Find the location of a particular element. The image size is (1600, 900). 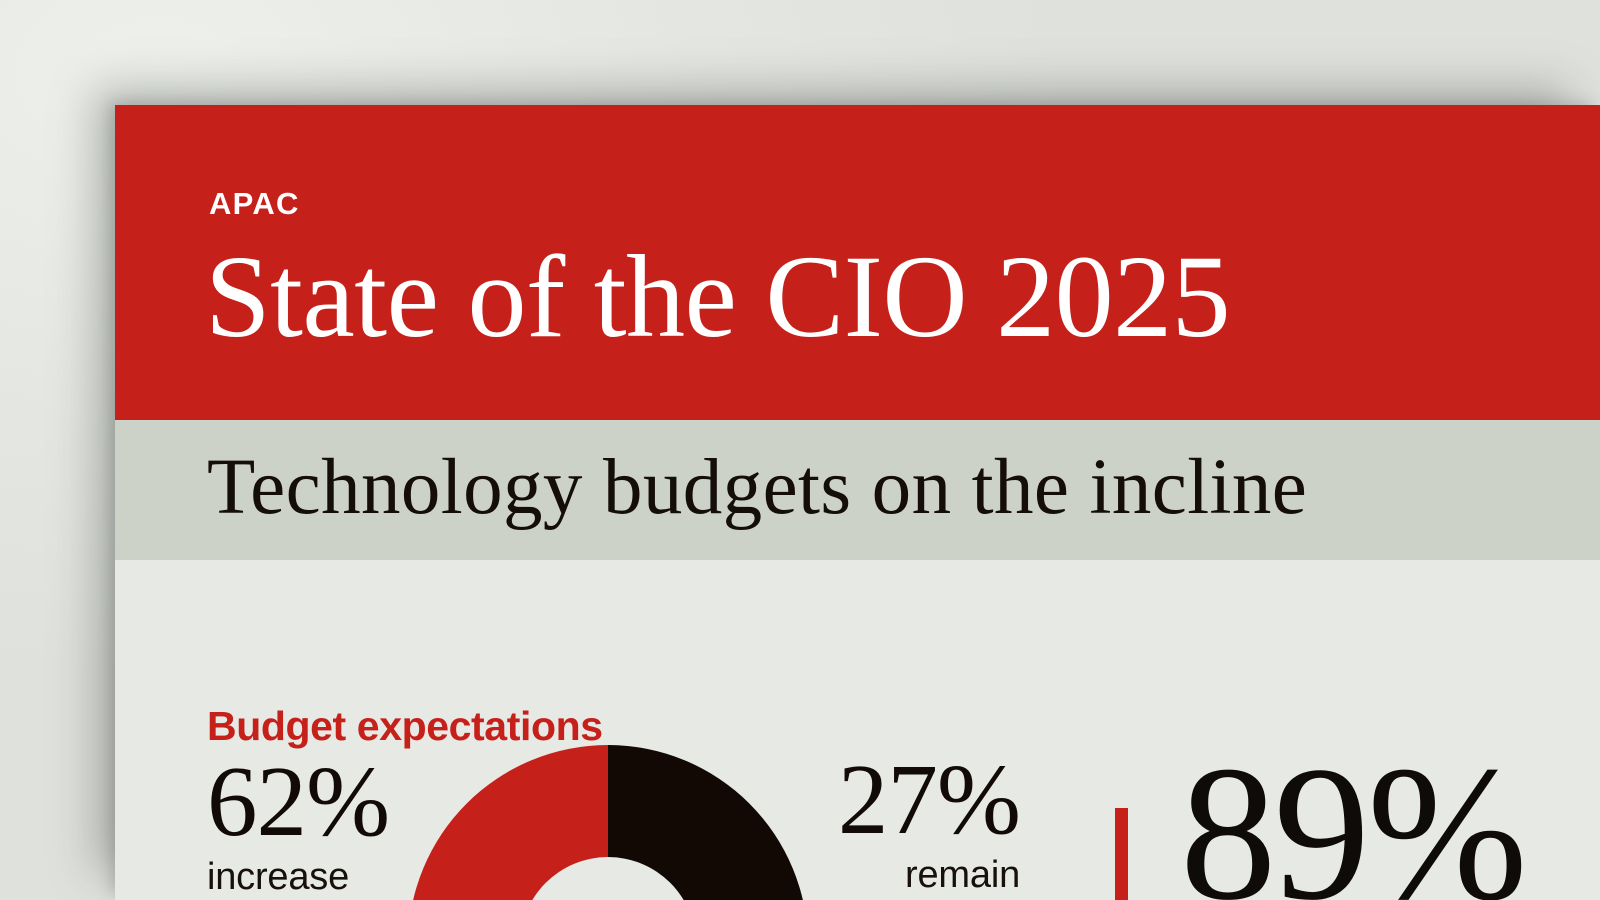

stat-remain-the-same: 27% remain the same is located at coordinates (890, 821).